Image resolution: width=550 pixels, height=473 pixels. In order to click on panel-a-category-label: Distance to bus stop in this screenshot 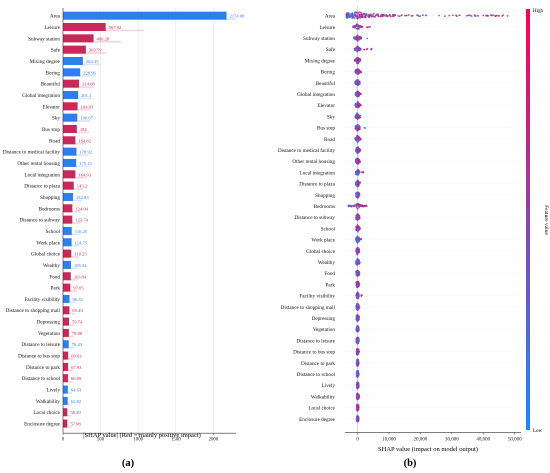, I will do `click(39, 357)`.